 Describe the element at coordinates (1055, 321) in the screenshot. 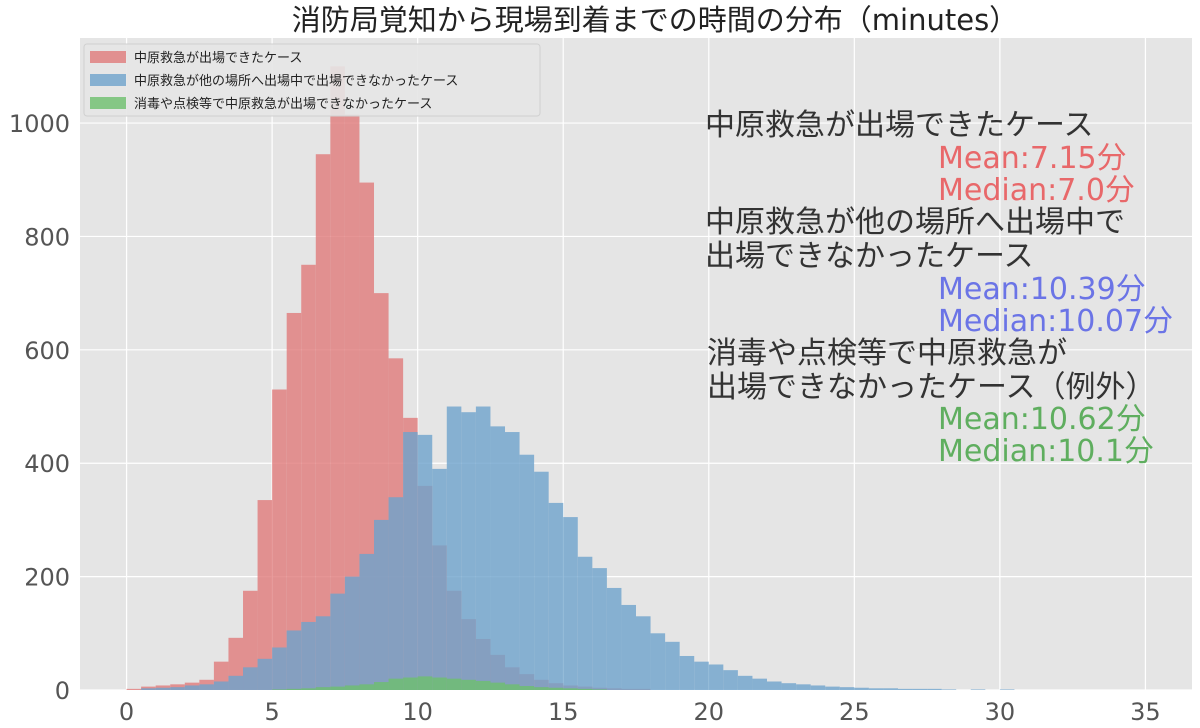

I see `stats-annotation: Median:10.07分` at that location.